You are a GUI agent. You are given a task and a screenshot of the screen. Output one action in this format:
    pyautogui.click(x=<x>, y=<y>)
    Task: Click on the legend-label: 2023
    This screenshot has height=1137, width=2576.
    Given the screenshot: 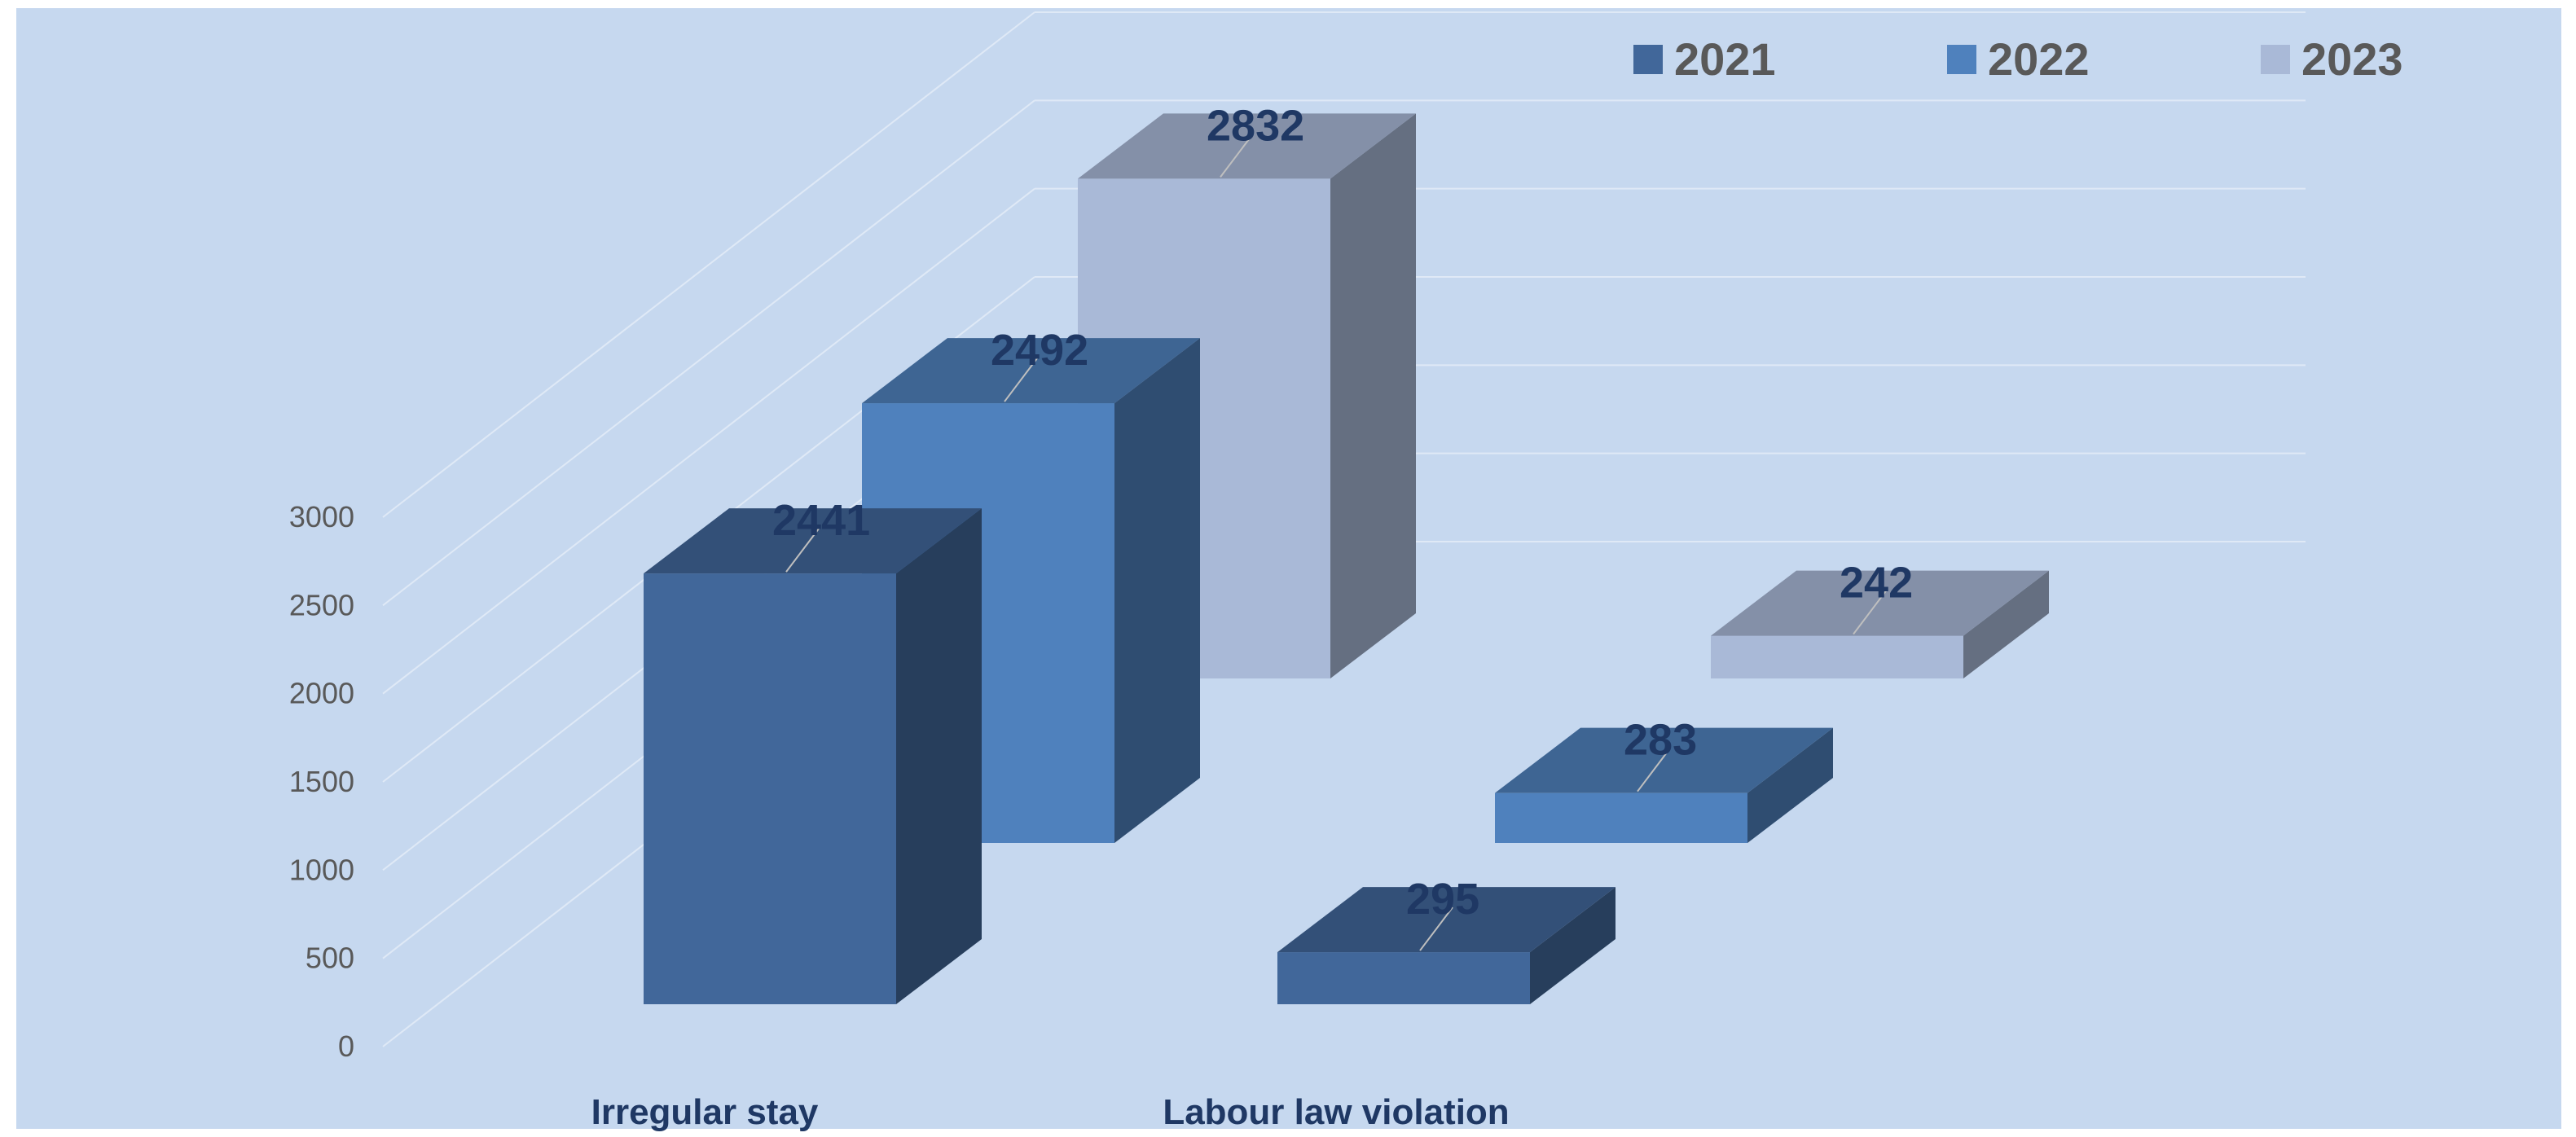 What is the action you would take?
    pyautogui.click(x=2352, y=59)
    